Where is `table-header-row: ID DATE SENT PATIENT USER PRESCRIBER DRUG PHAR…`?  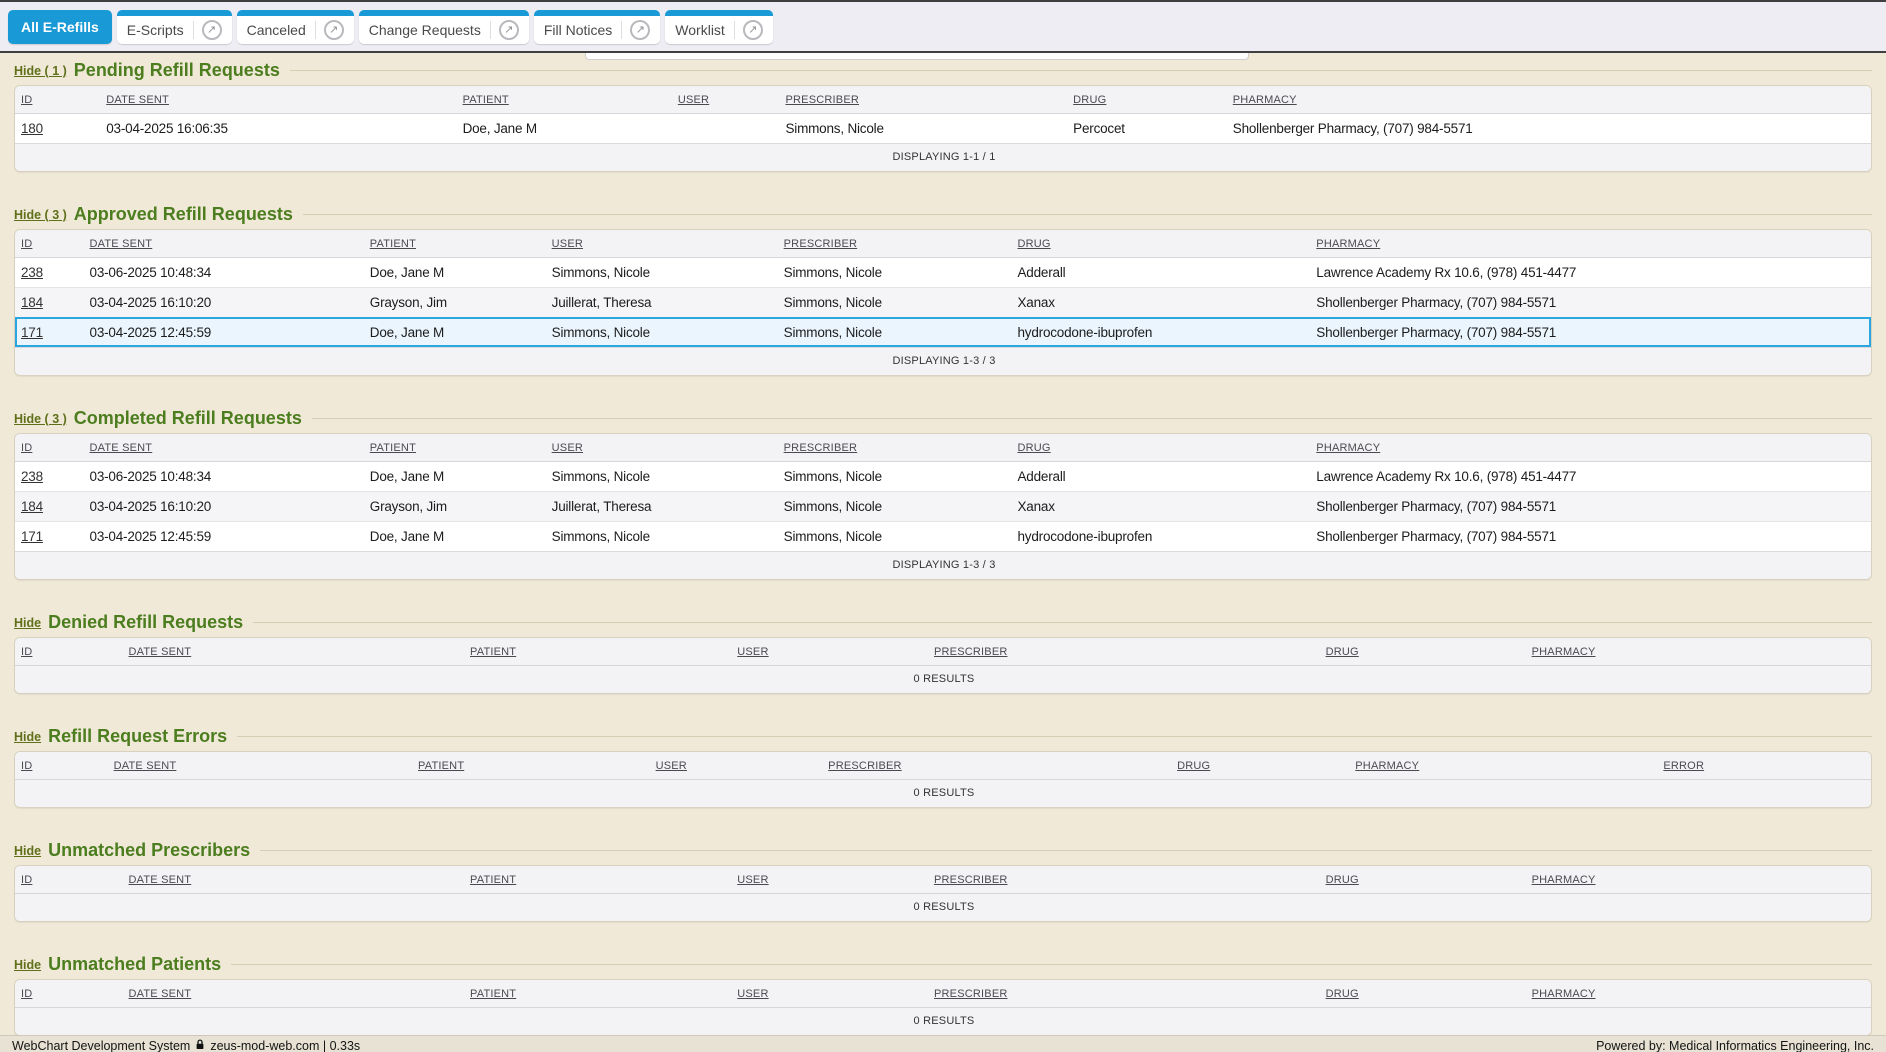
table-header-row: ID DATE SENT PATIENT USER PRESCRIBER DRUG PHAR… is located at coordinates (943, 993).